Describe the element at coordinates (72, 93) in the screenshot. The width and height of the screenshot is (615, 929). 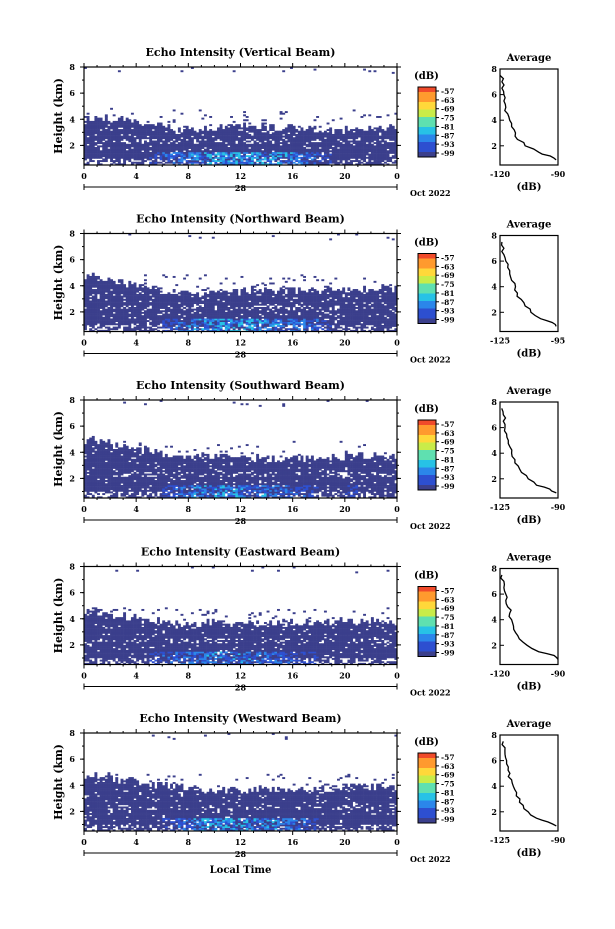
I see `y-tick-label: 6` at that location.